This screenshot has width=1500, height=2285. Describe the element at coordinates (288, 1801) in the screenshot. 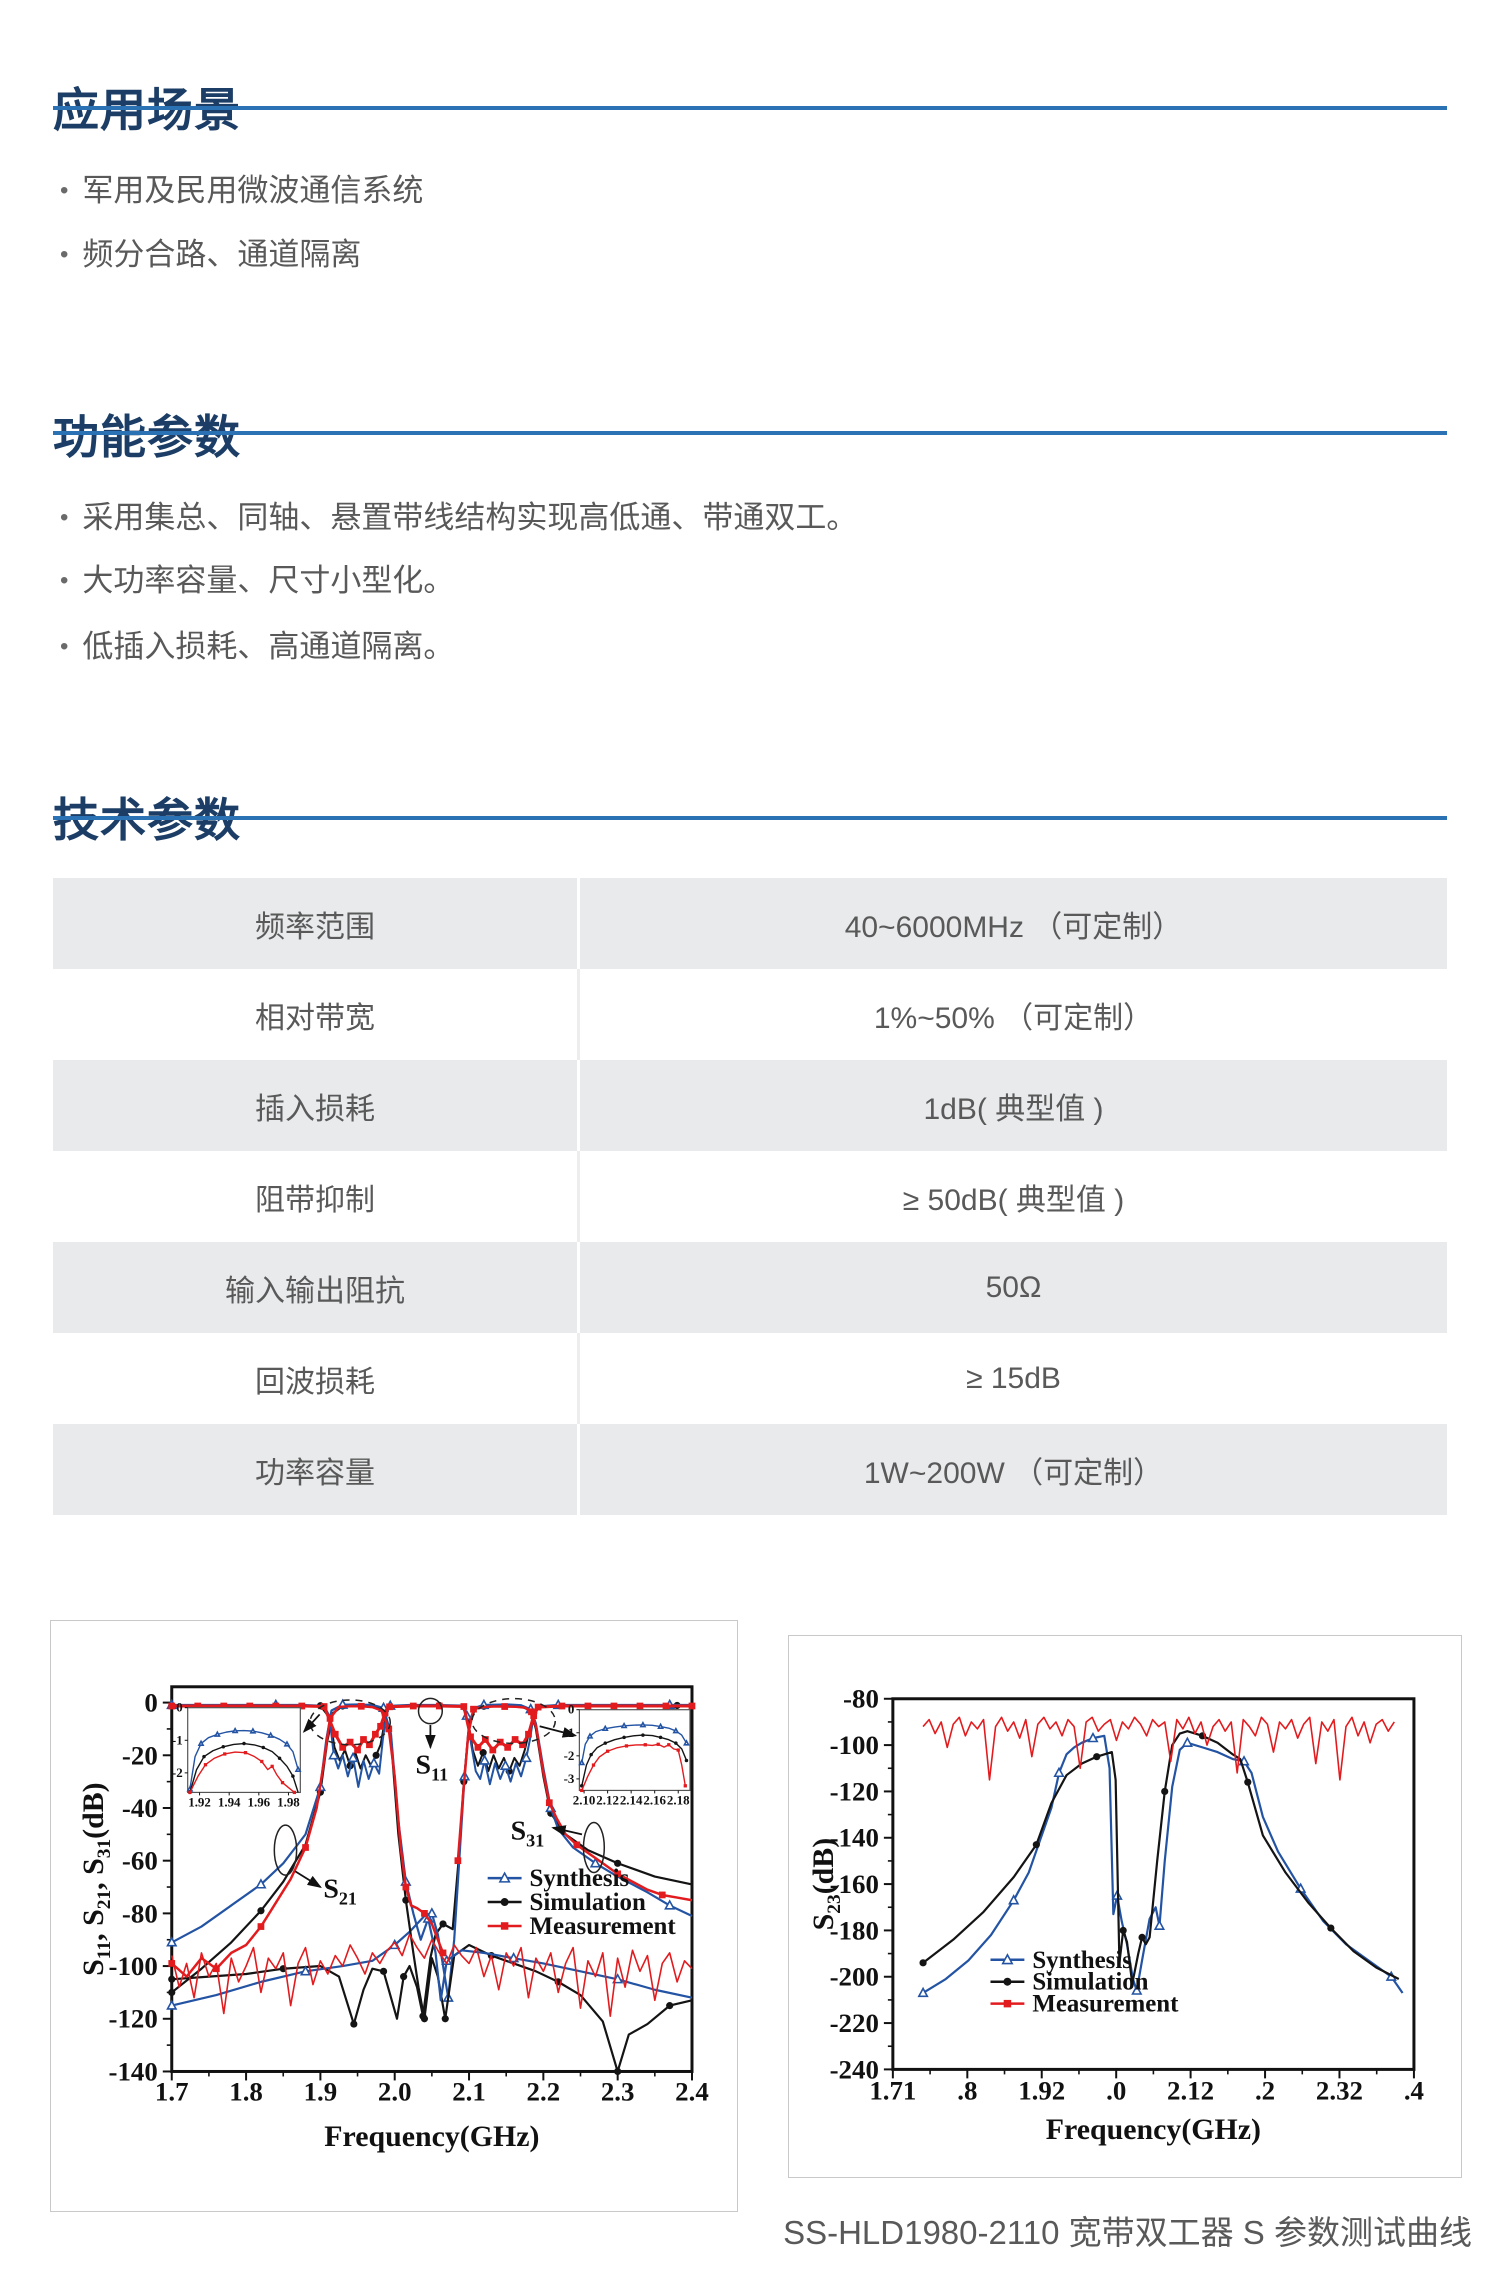

I see `svg-text: 1.98` at that location.